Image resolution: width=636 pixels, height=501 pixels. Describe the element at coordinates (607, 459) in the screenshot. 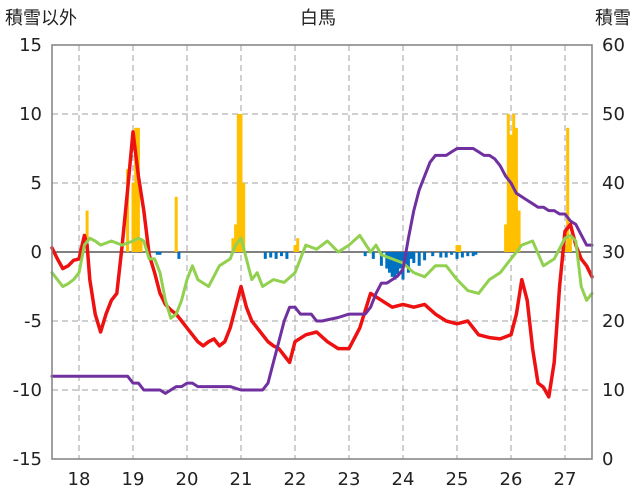

I see `right-tick-label: 0` at that location.